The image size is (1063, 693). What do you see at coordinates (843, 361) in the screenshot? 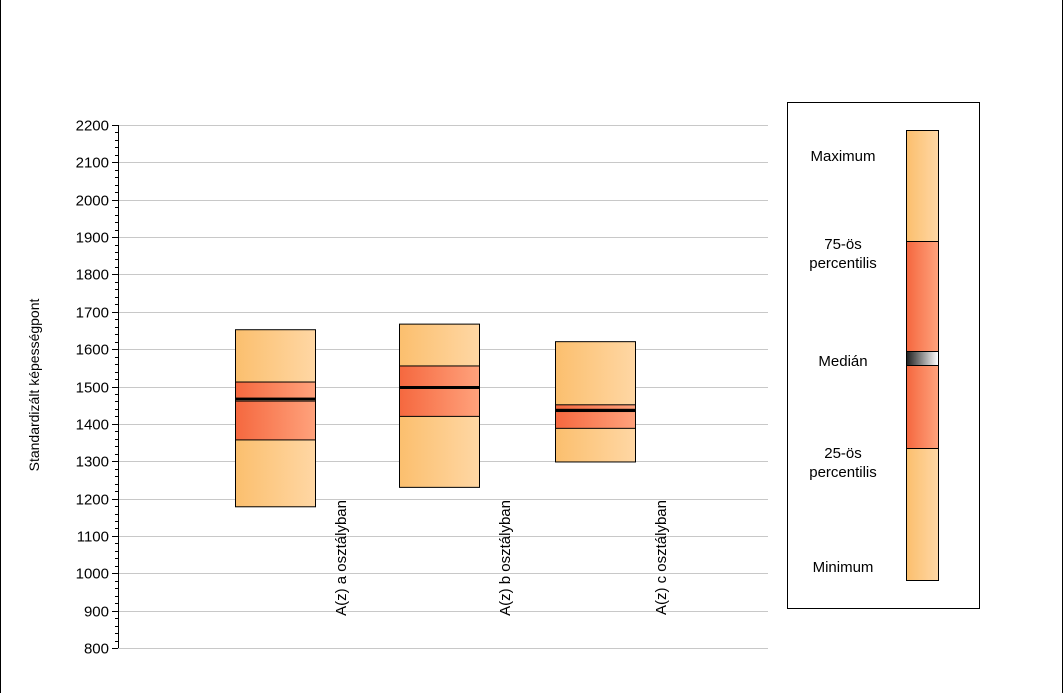
I see `legend-label-median: Medián` at bounding box center [843, 361].